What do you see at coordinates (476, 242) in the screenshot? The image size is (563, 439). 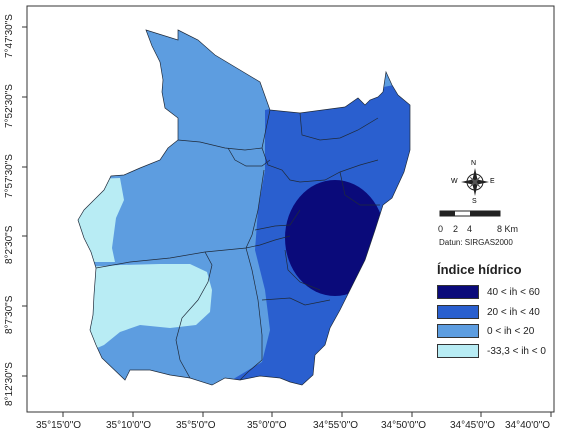 I see `datum-label: Datun: SIRGAS2000` at bounding box center [476, 242].